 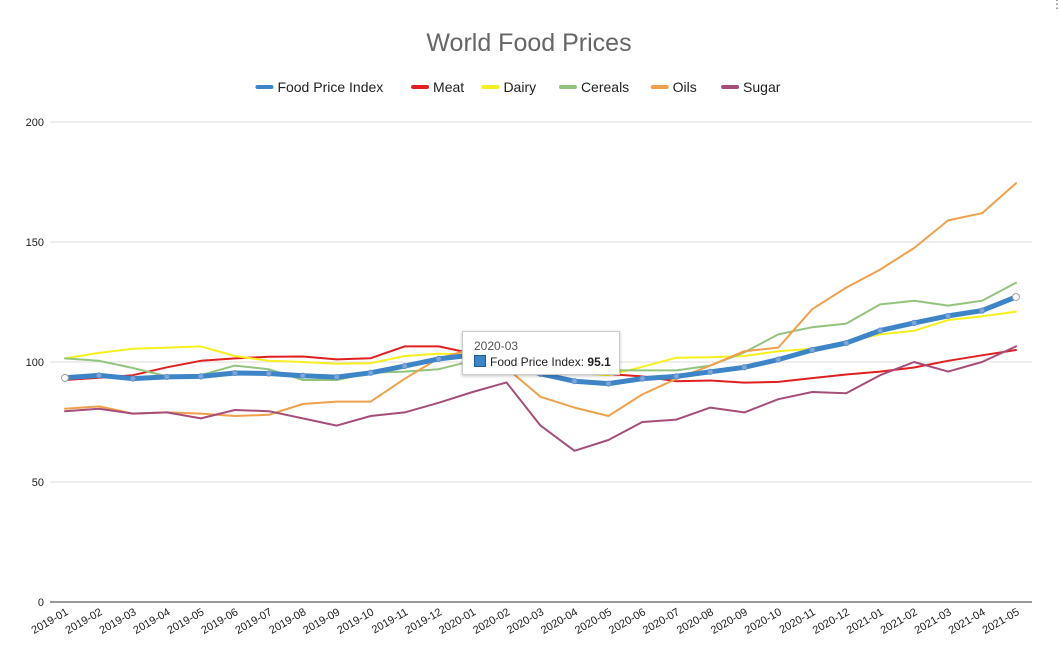 What do you see at coordinates (540, 398) in the screenshot?
I see `series-line-sugar` at bounding box center [540, 398].